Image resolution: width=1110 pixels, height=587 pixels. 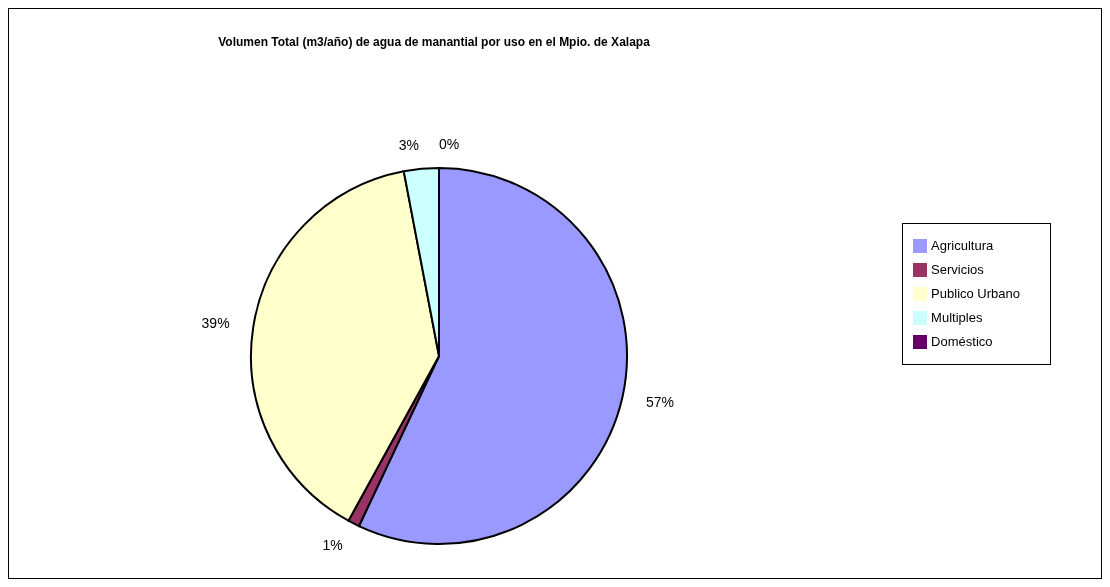 I want to click on legend-label: Multiples, so click(x=957, y=317).